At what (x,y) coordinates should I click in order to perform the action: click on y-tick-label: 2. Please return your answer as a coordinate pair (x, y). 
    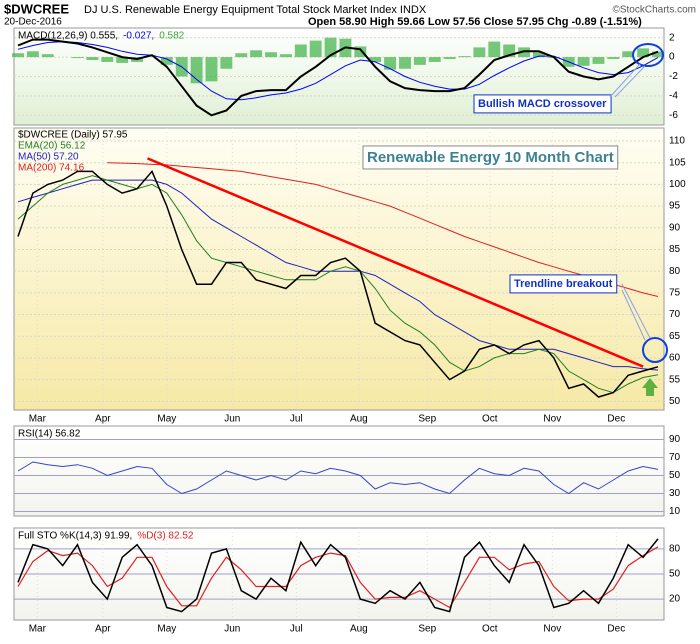
    Looking at the image, I should click on (672, 37).